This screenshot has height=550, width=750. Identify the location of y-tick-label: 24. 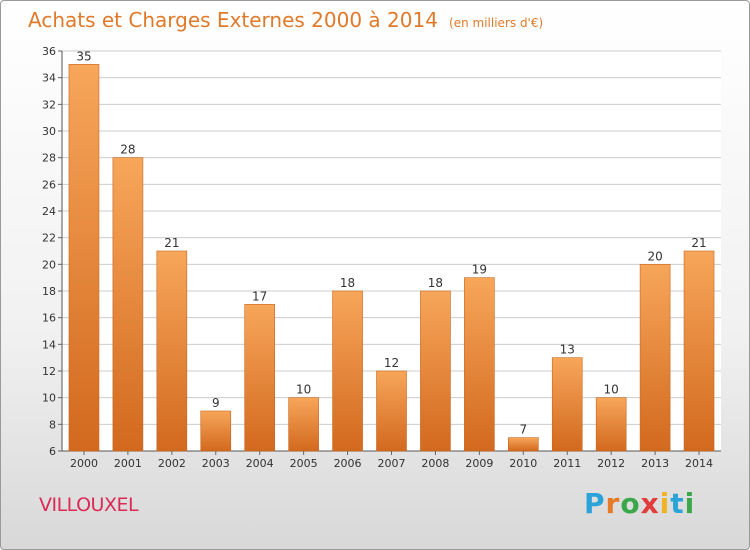
(49, 211).